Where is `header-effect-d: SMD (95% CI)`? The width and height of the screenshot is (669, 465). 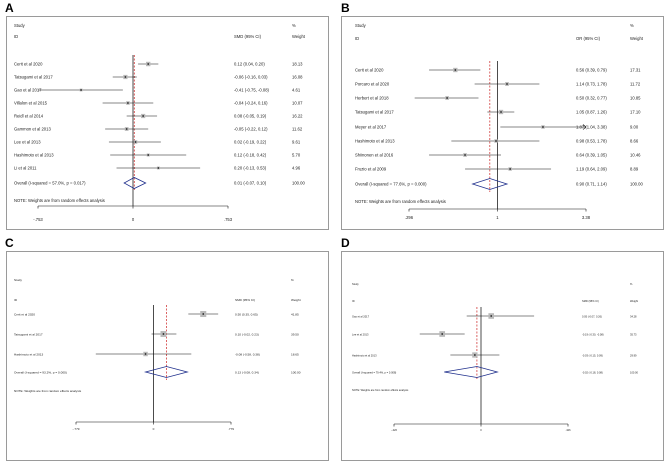
header-effect-d: SMD (95% CI) is located at coordinates (590, 301).